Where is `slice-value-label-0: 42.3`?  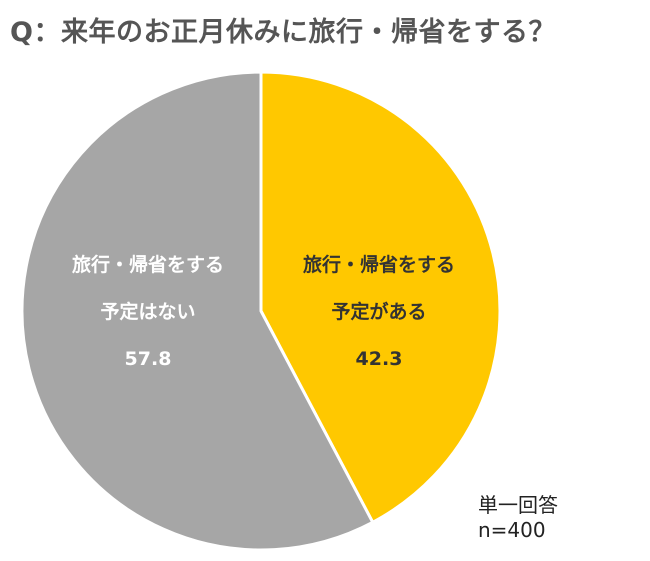
slice-value-label-0: 42.3 is located at coordinates (379, 359).